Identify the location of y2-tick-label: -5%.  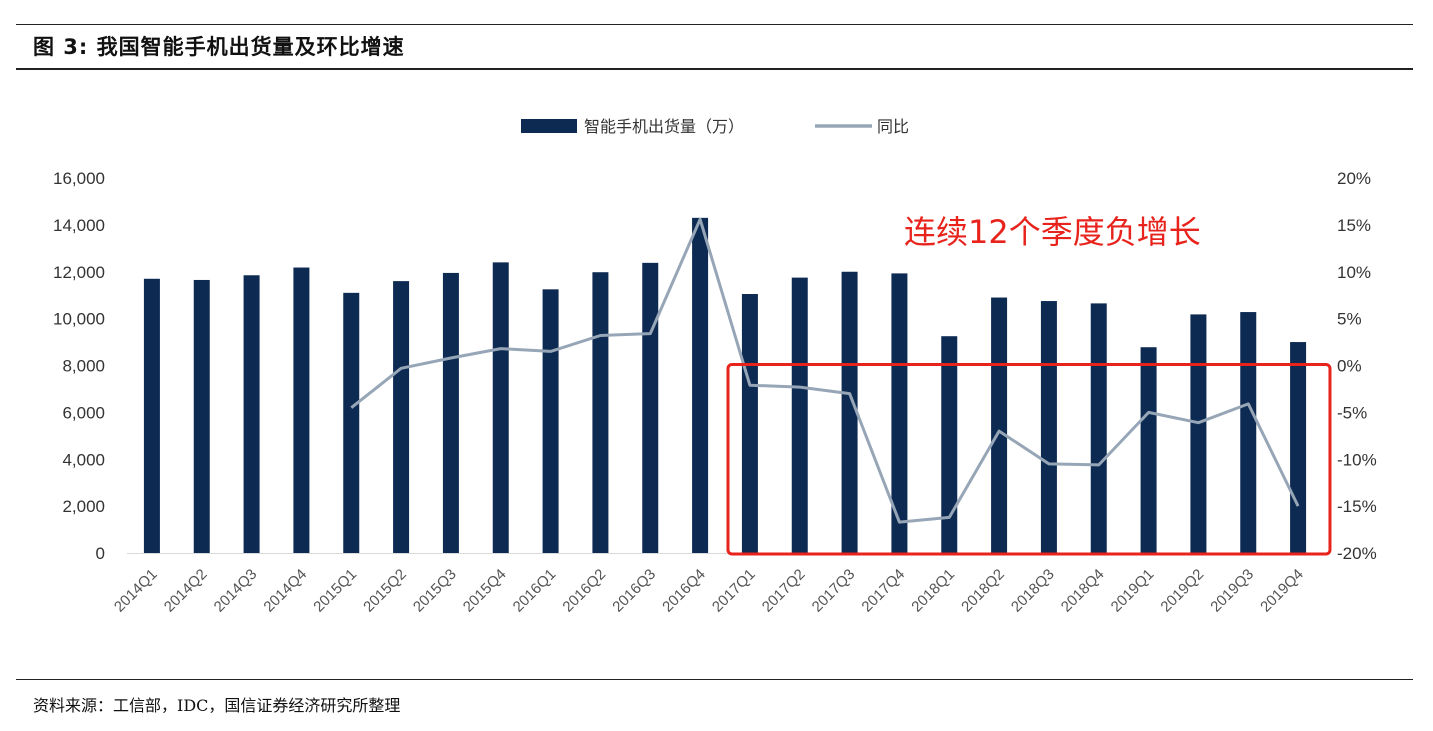
(1352, 412).